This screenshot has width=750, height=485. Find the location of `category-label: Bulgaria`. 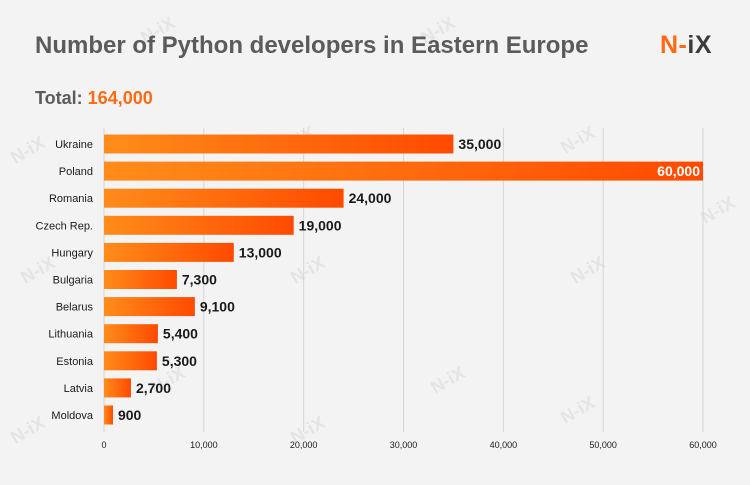

category-label: Bulgaria is located at coordinates (73, 281).